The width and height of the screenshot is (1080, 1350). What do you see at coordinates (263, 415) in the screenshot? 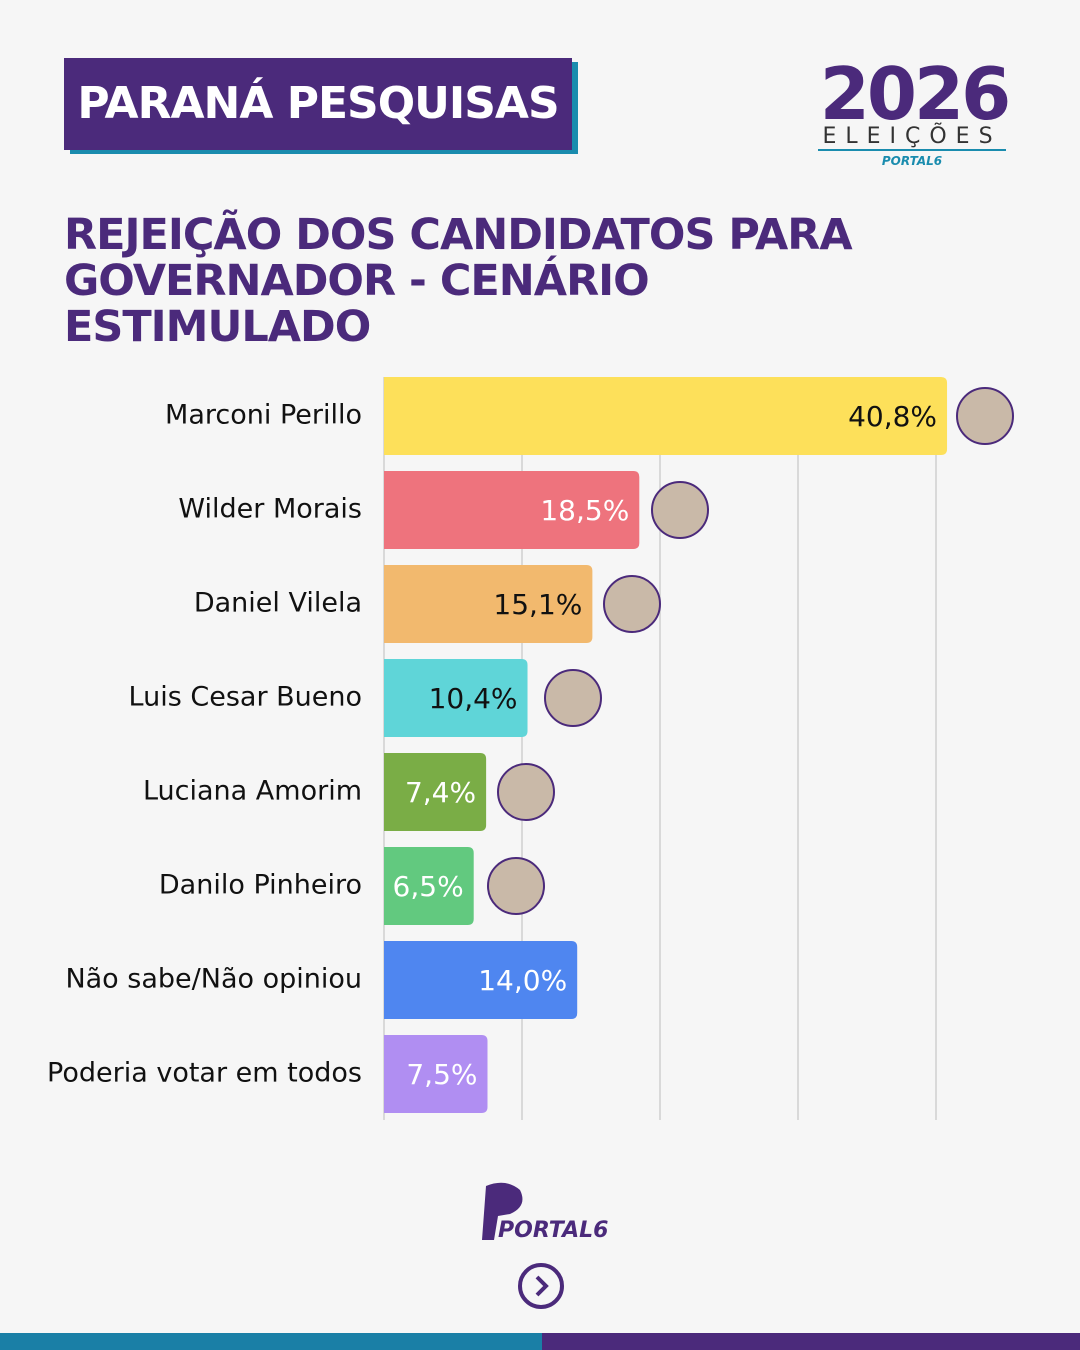
I see `category-label: Marconi Perillo` at bounding box center [263, 415].